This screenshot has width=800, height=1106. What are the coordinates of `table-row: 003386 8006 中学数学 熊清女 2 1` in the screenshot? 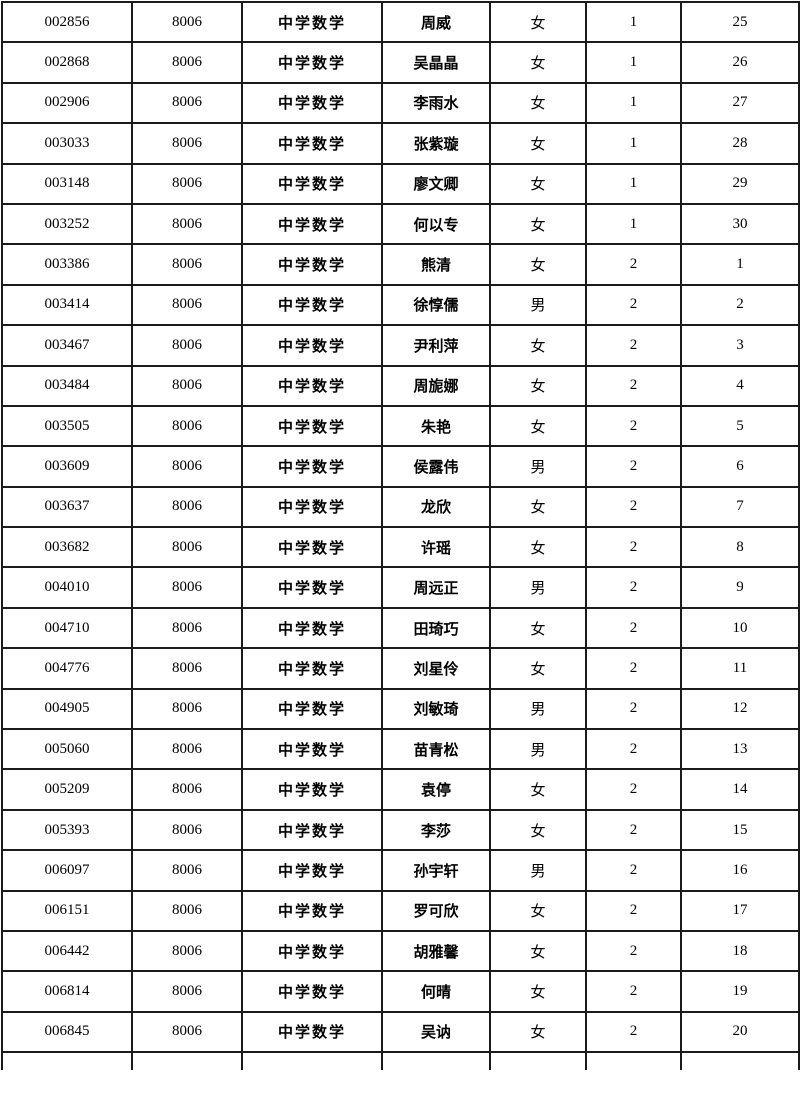 It's located at (400, 264).